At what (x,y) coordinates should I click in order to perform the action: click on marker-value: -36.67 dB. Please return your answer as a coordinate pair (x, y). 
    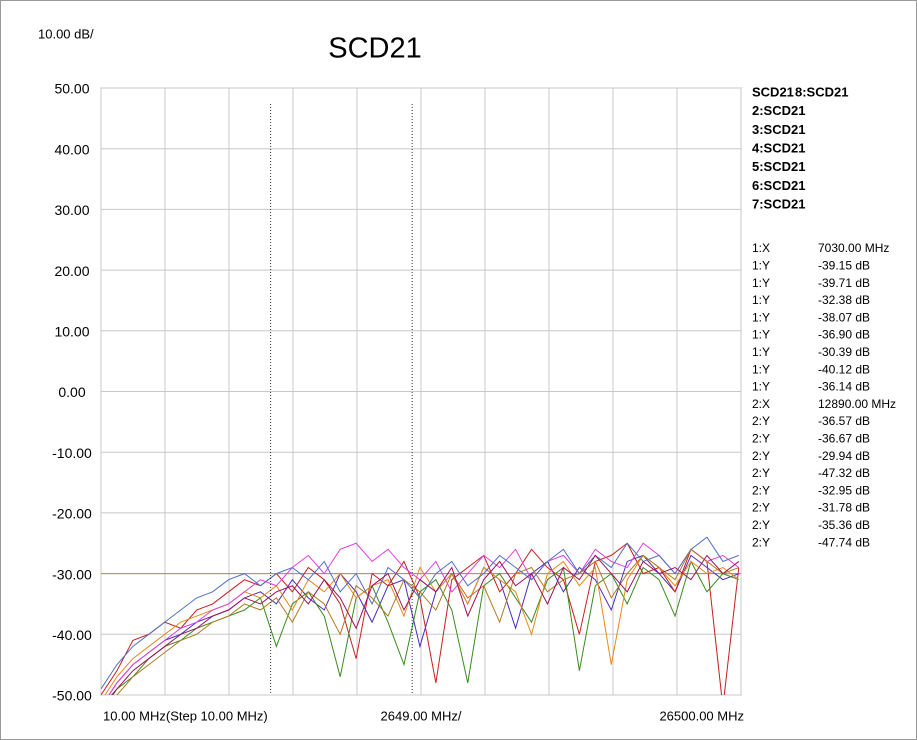
    Looking at the image, I should click on (844, 438).